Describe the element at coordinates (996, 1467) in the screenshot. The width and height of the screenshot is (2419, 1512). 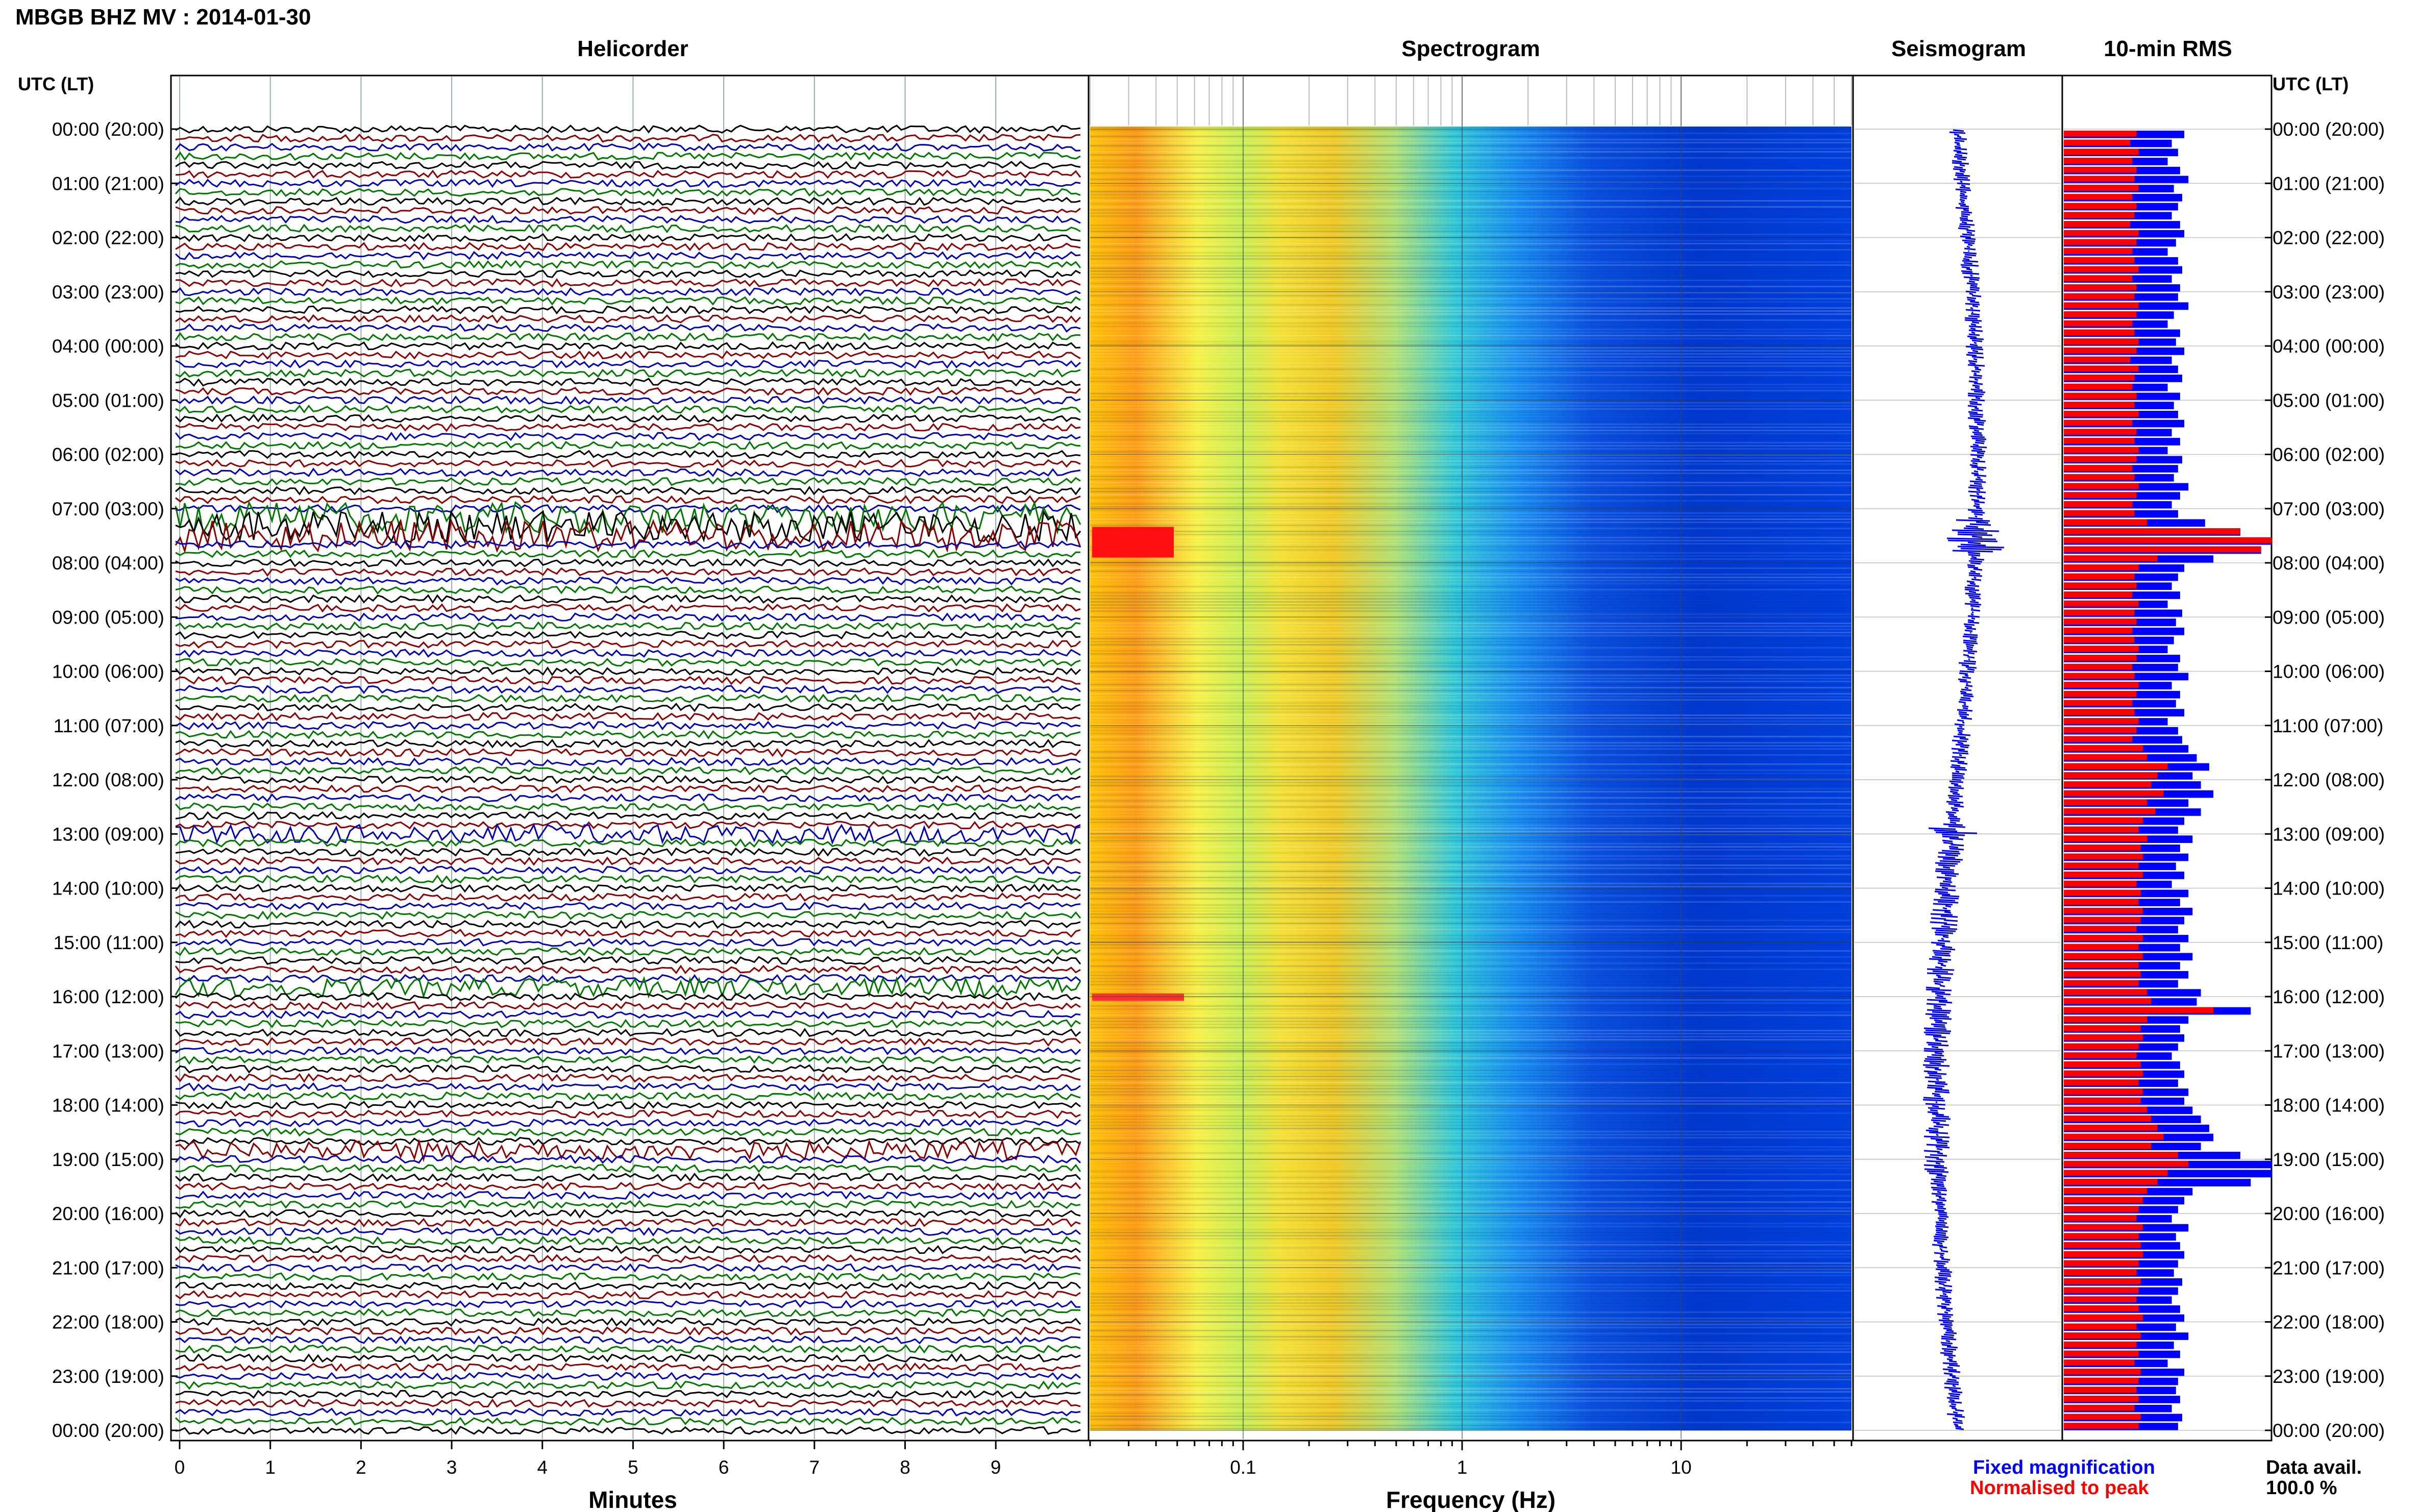
I see `helicorder-x-tick-label: 9` at that location.